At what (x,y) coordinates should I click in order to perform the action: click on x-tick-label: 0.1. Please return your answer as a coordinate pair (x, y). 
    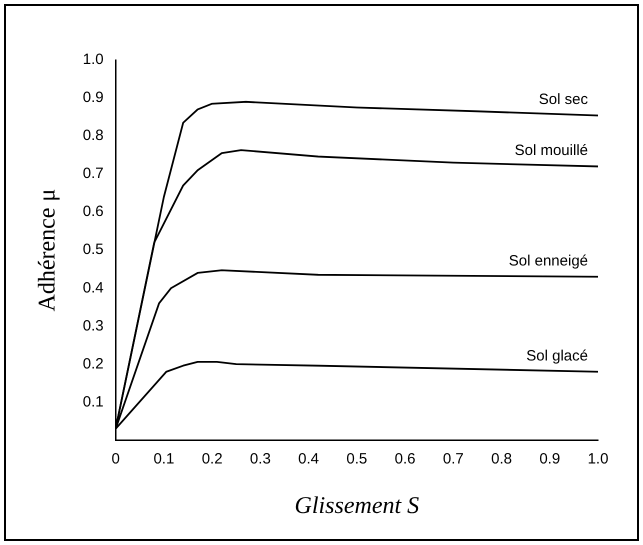
    Looking at the image, I should click on (163, 459).